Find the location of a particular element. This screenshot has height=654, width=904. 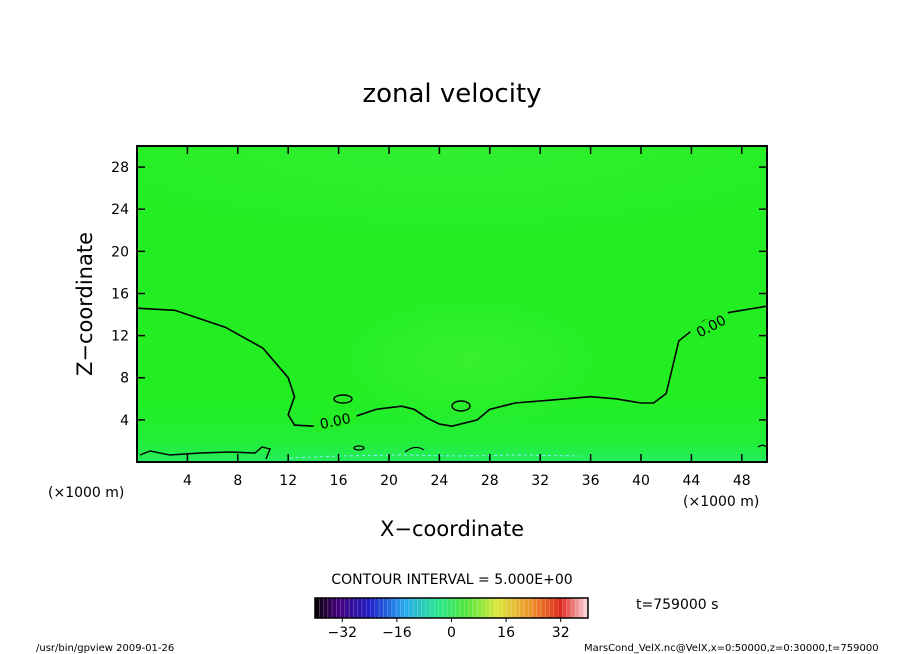

colorbar-tick-label: −16 is located at coordinates (397, 633).